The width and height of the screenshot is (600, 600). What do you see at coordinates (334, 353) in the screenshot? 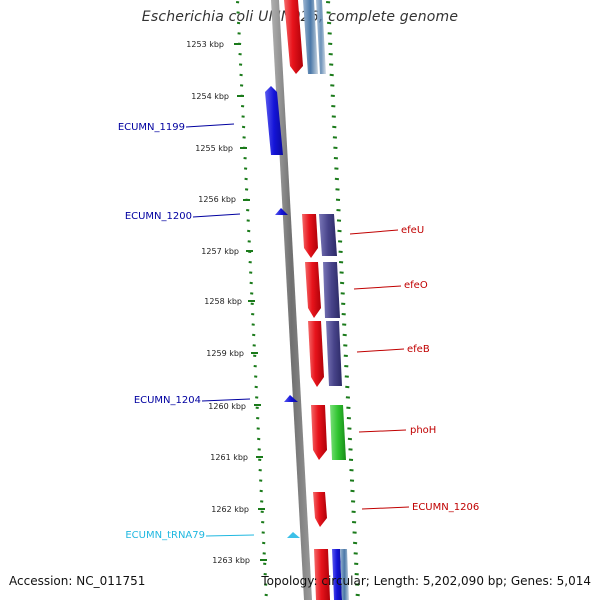
I see `gene-efeB-ncbi-track` at bounding box center [334, 353].